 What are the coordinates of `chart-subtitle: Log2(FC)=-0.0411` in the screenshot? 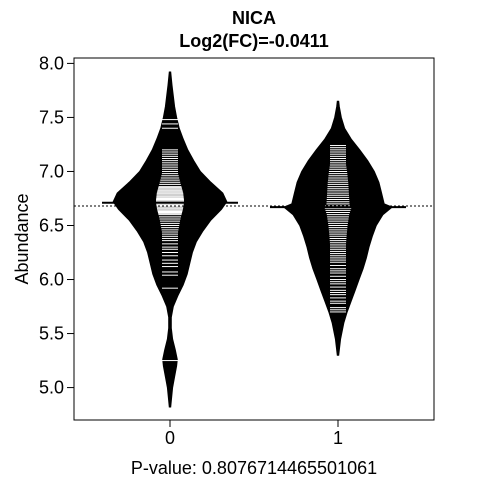 It's located at (254, 41).